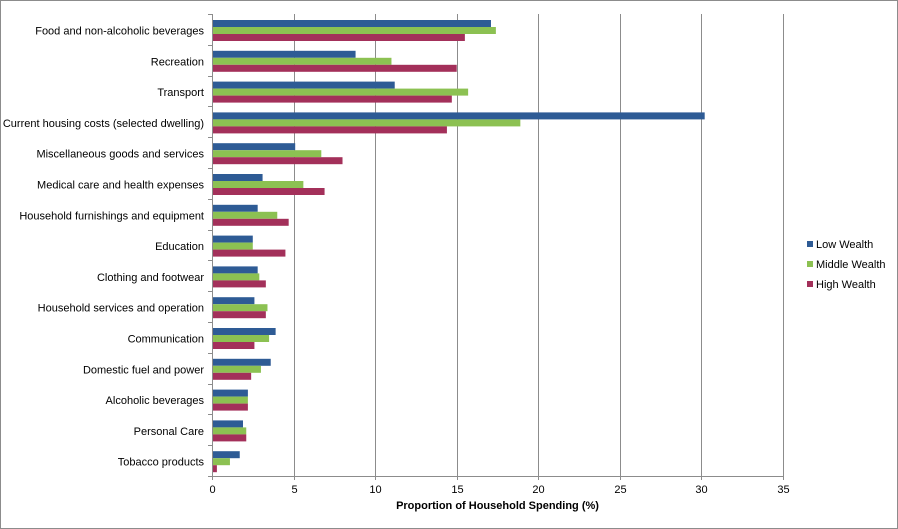 The image size is (898, 529). What do you see at coordinates (701, 490) in the screenshot?
I see `x-tick-label: 30` at bounding box center [701, 490].